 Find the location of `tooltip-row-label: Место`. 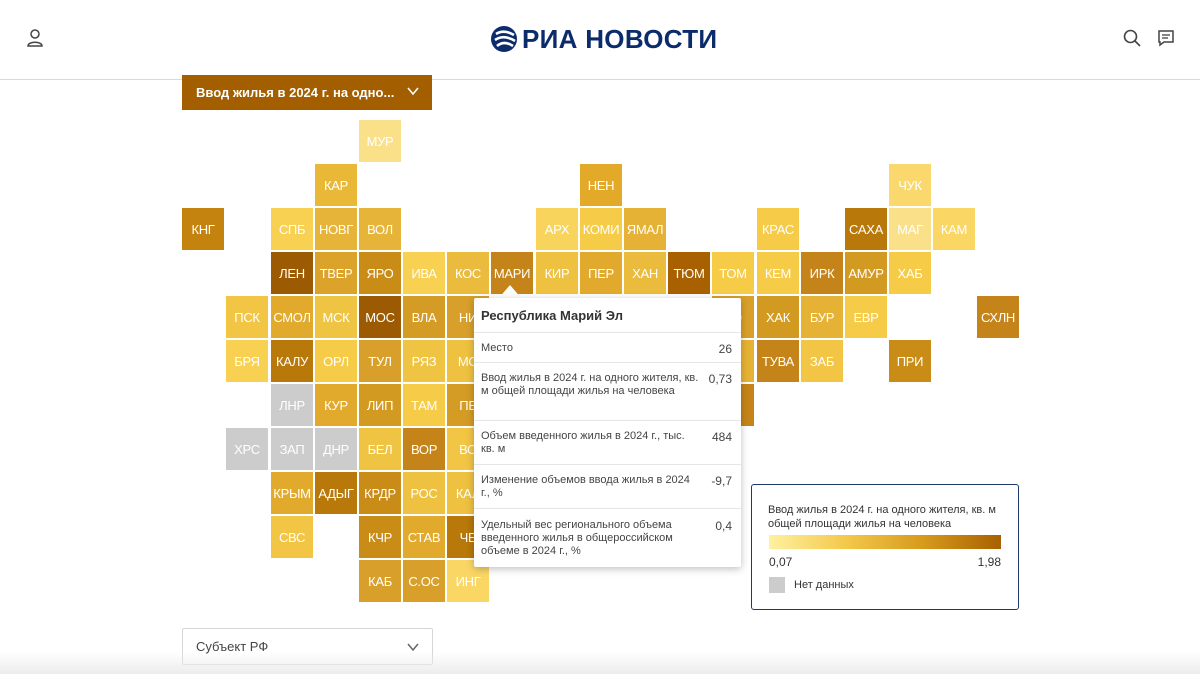

tooltip-row-label: Место is located at coordinates (497, 348).